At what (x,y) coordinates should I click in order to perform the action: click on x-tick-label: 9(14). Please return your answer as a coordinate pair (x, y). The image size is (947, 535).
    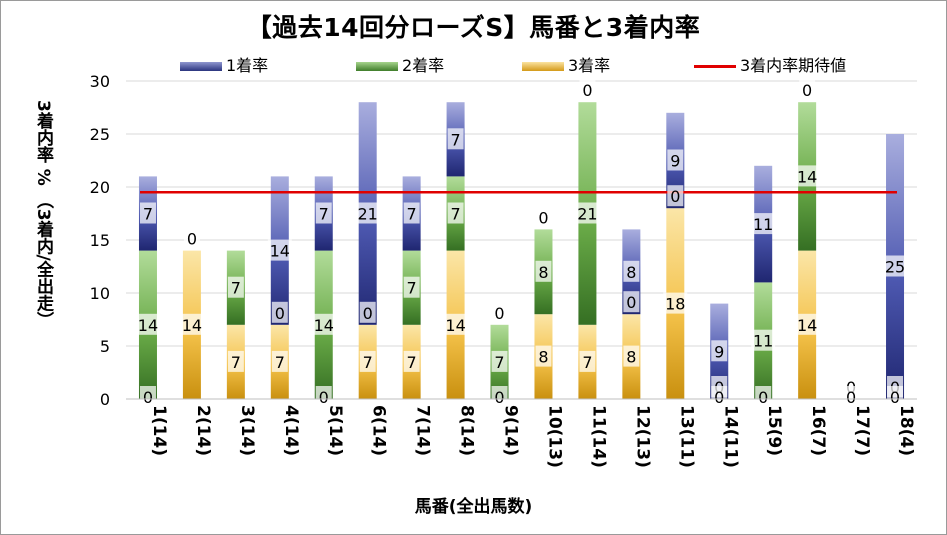
    Looking at the image, I should click on (511, 430).